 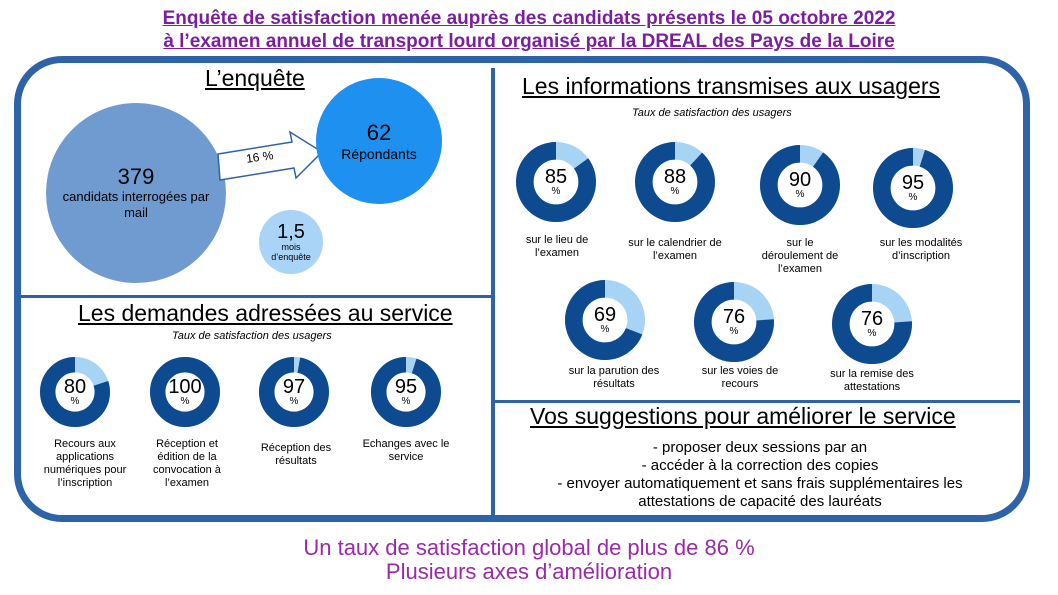 I want to click on info-label-2: sur le déroulement de l’examen, so click(x=800, y=256).